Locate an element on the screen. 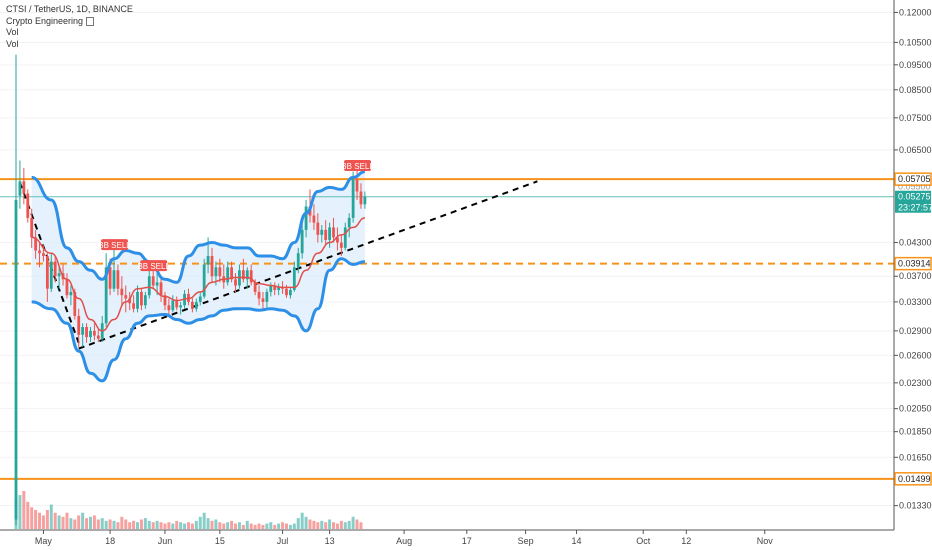 The width and height of the screenshot is (932, 550). x-tick-label: Sep is located at coordinates (526, 541).